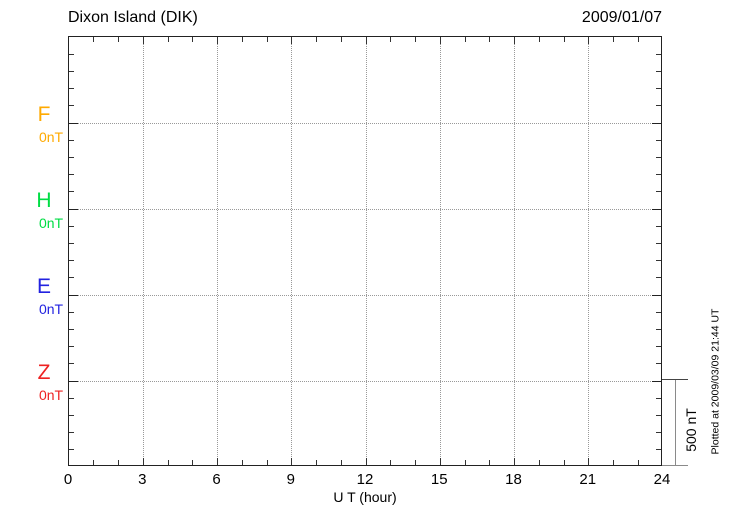 The width and height of the screenshot is (730, 520). Describe the element at coordinates (621, 17) in the screenshot. I see `plot-date: 2009/01/07` at that location.